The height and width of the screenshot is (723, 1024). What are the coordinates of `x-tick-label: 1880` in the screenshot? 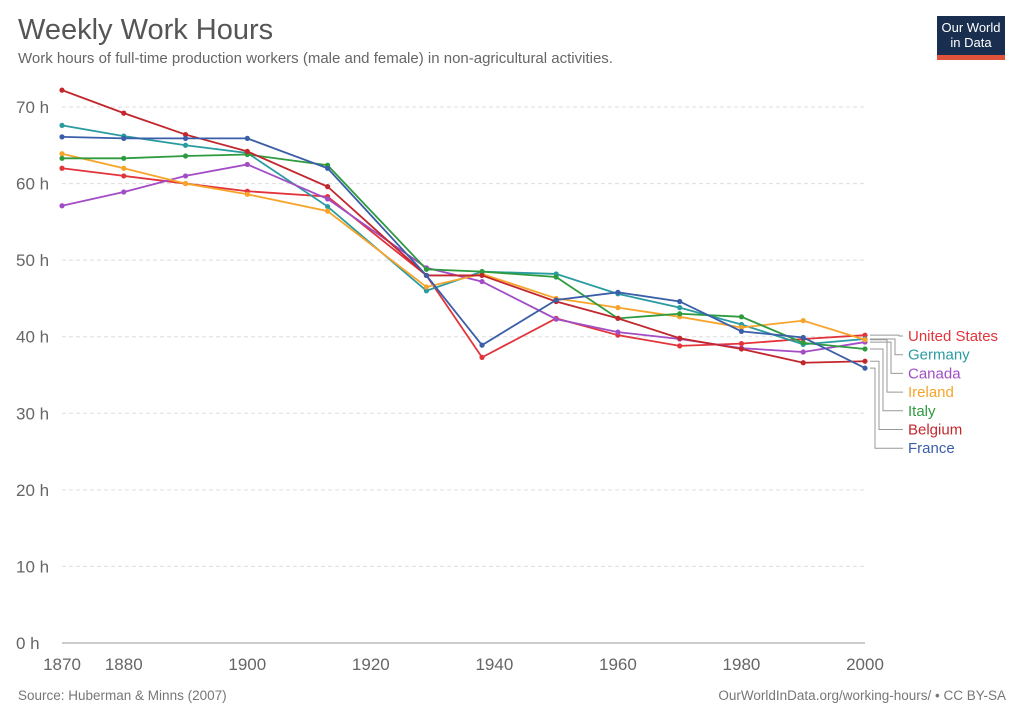 It's located at (124, 664).